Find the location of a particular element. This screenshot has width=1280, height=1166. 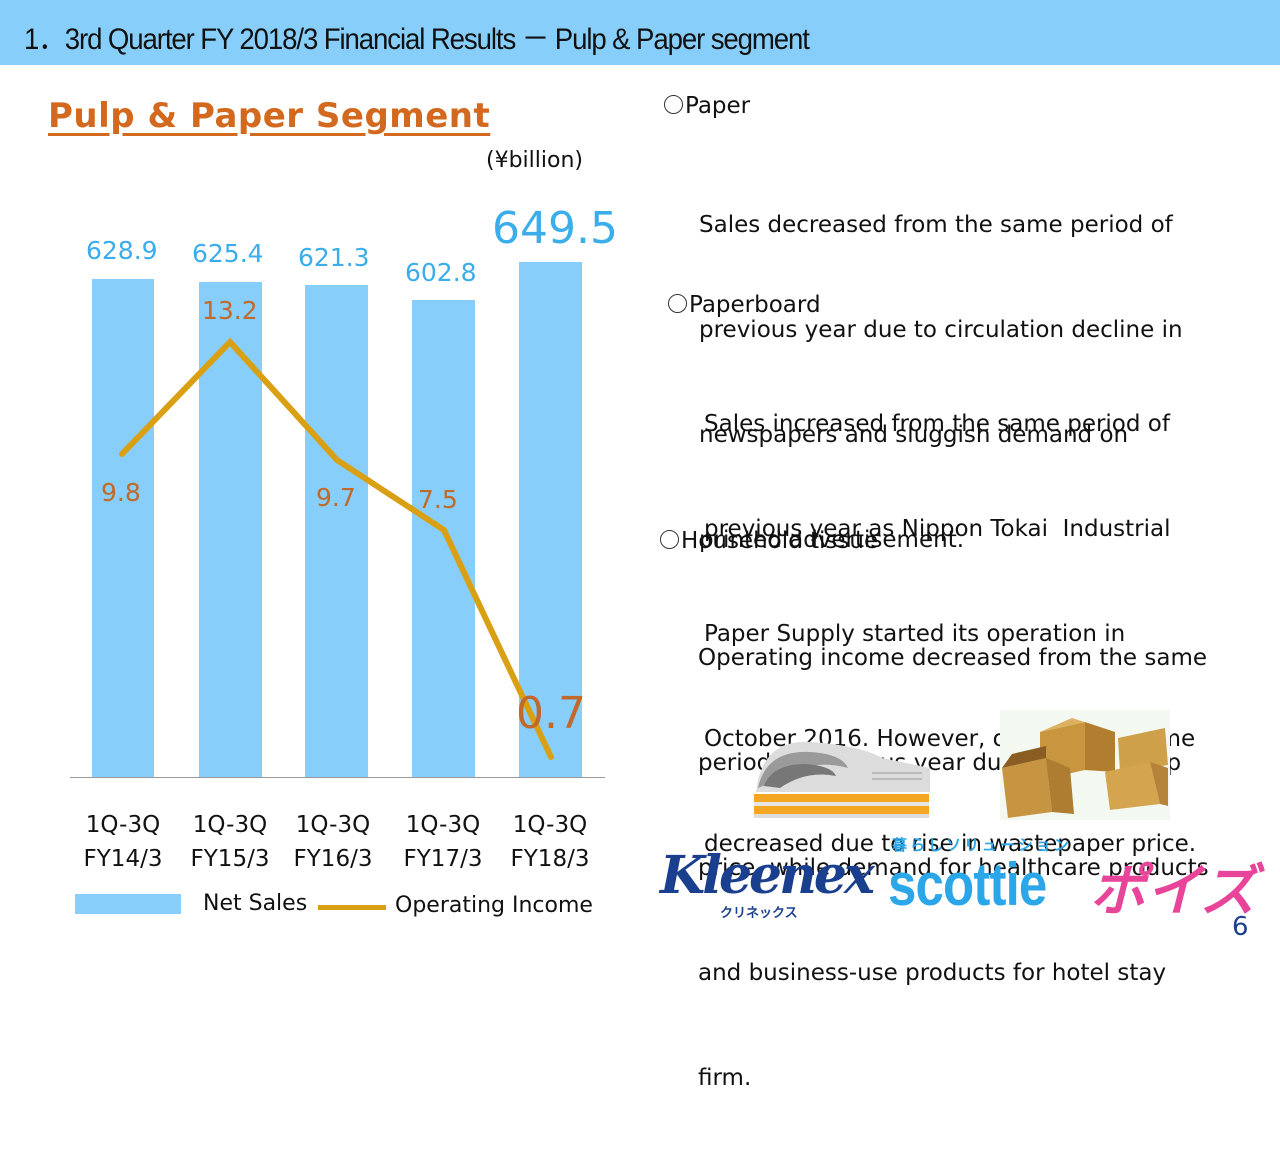

bar-net-sales-fy18 is located at coordinates (550, 519).